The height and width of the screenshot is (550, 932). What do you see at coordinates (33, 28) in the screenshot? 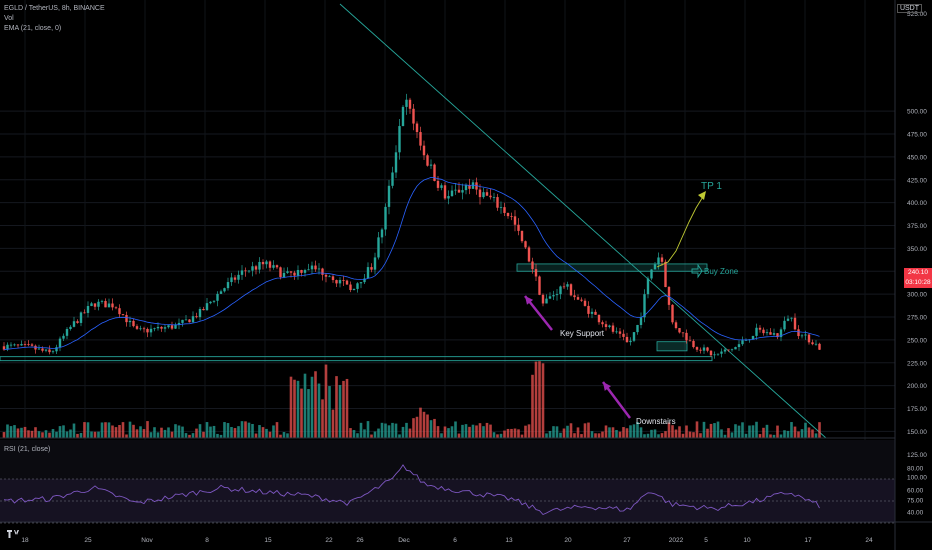
I see `ema-legend: EMA (21, close, 0)` at bounding box center [33, 28].